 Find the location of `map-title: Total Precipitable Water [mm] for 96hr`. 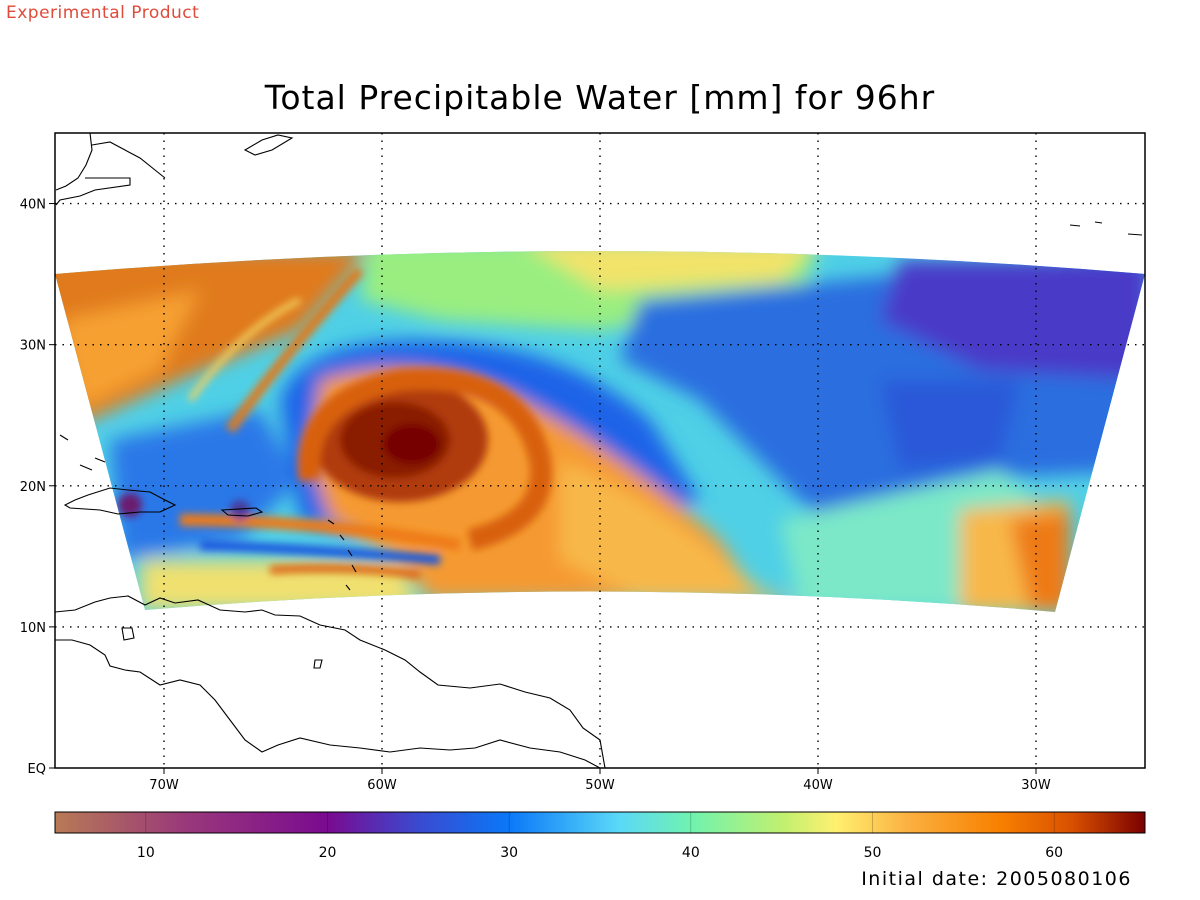

map-title: Total Precipitable Water [mm] for 96hr is located at coordinates (600, 97).